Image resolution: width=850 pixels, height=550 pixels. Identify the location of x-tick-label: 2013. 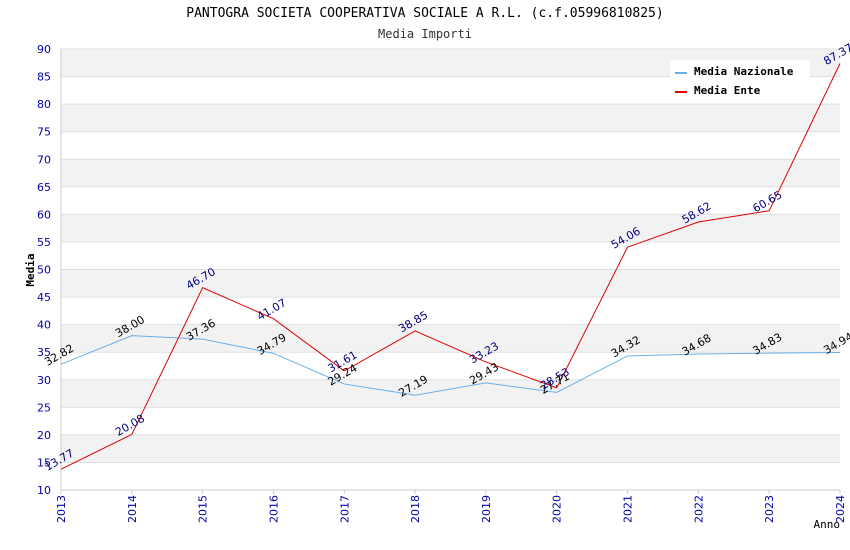
(61, 509).